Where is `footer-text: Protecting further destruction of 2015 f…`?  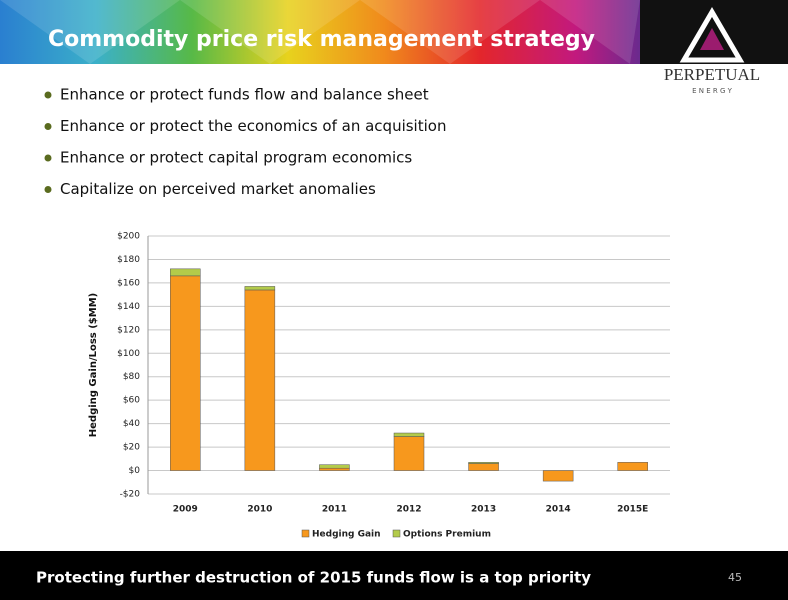
footer-text: Protecting further destruction of 2015 f… is located at coordinates (313, 578).